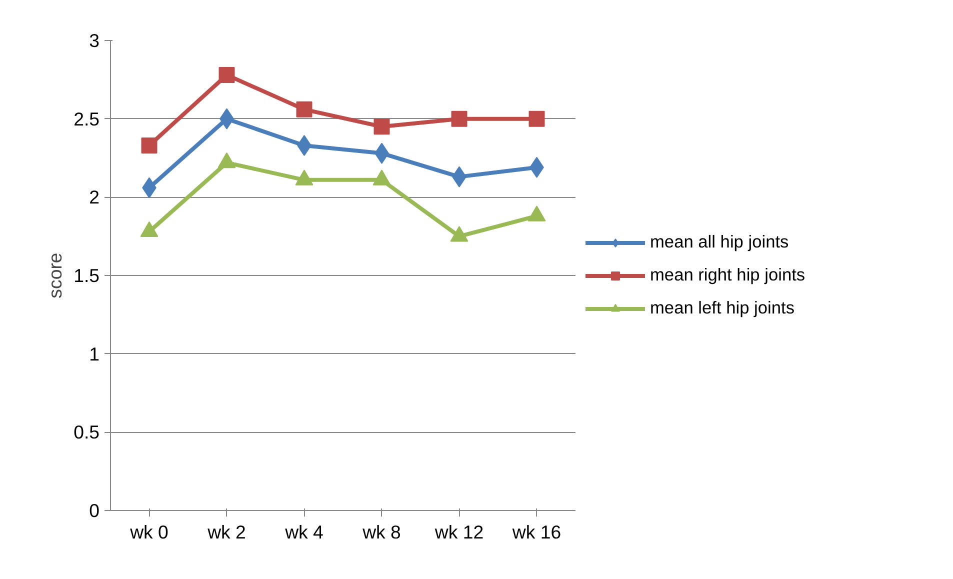  What do you see at coordinates (381, 532) in the screenshot?
I see `x-tick-label: wk 8` at bounding box center [381, 532].